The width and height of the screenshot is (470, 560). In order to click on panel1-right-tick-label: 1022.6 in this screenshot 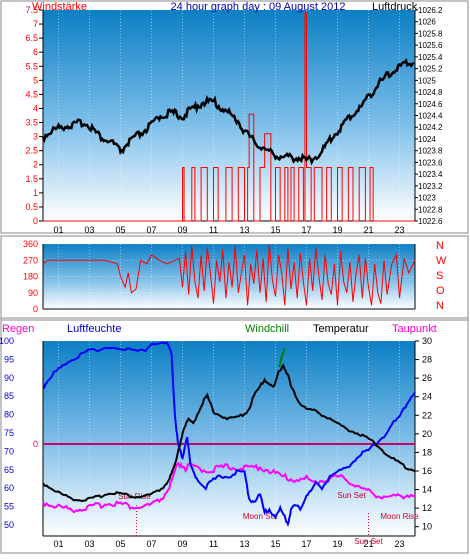, I will do `click(430, 221)`.